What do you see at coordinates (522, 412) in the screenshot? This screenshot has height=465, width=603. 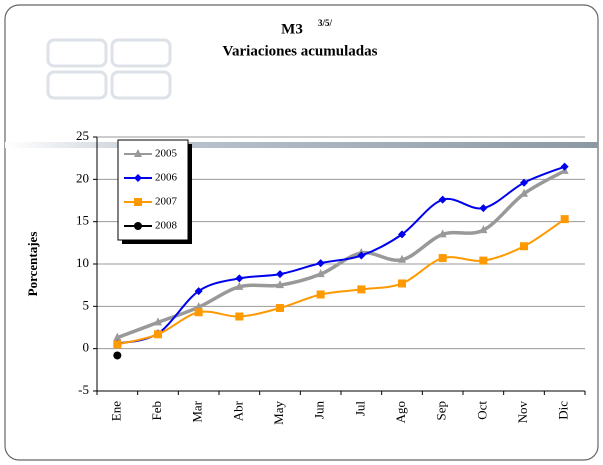 I see `x-tick-label: Nov` at bounding box center [522, 412].